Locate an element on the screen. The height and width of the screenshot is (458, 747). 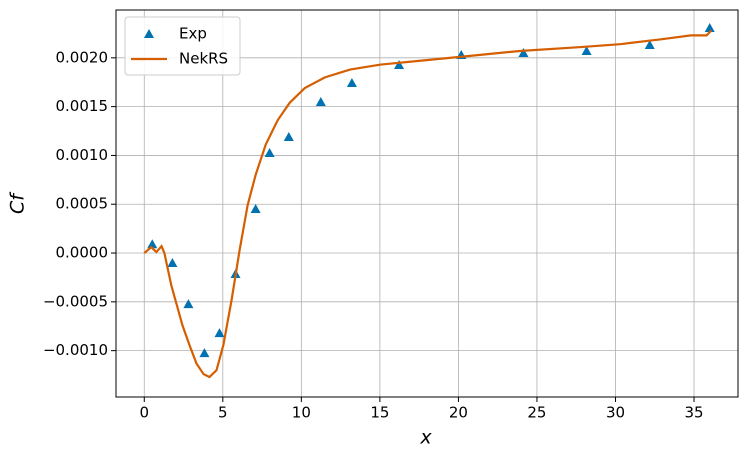
x-tick-label: 25 is located at coordinates (536, 413).